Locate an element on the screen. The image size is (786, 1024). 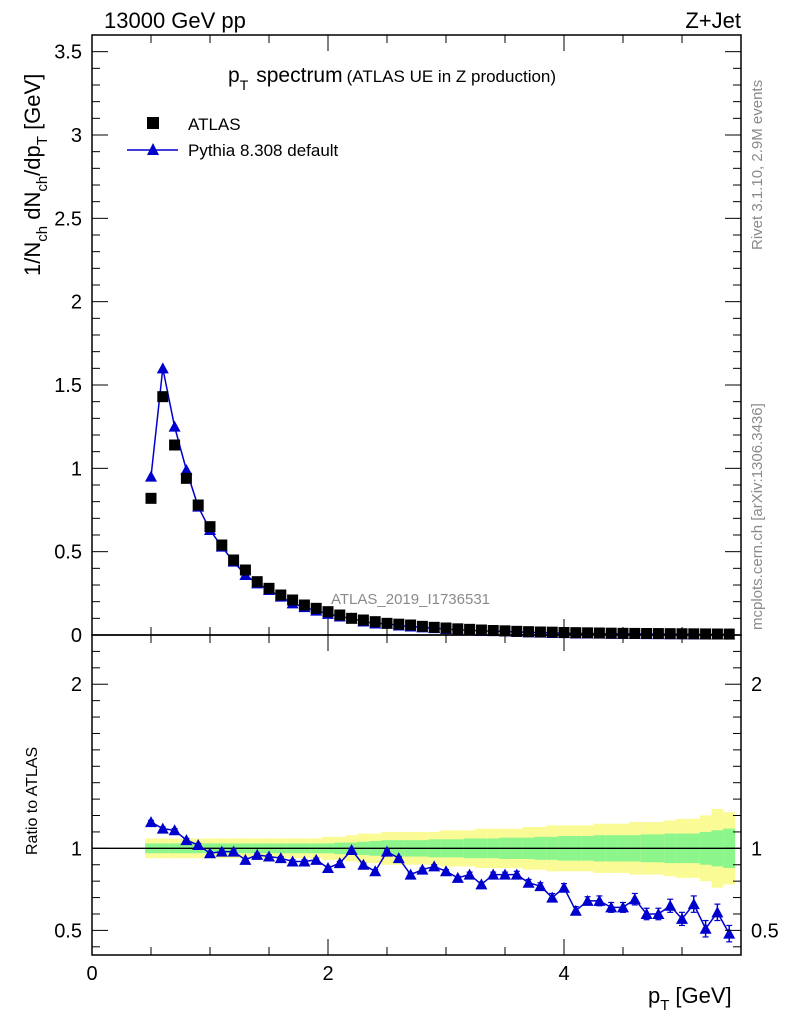
title-note: (ATLAS UE in Z production) is located at coordinates (451, 76).